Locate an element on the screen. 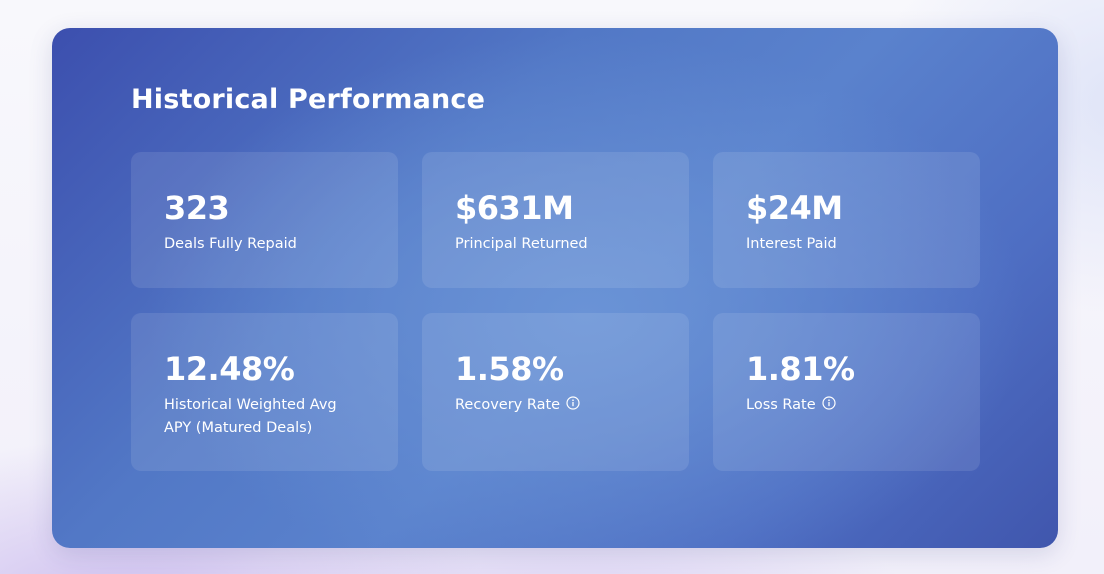  stat-label: Recovery Rate is located at coordinates (508, 405).